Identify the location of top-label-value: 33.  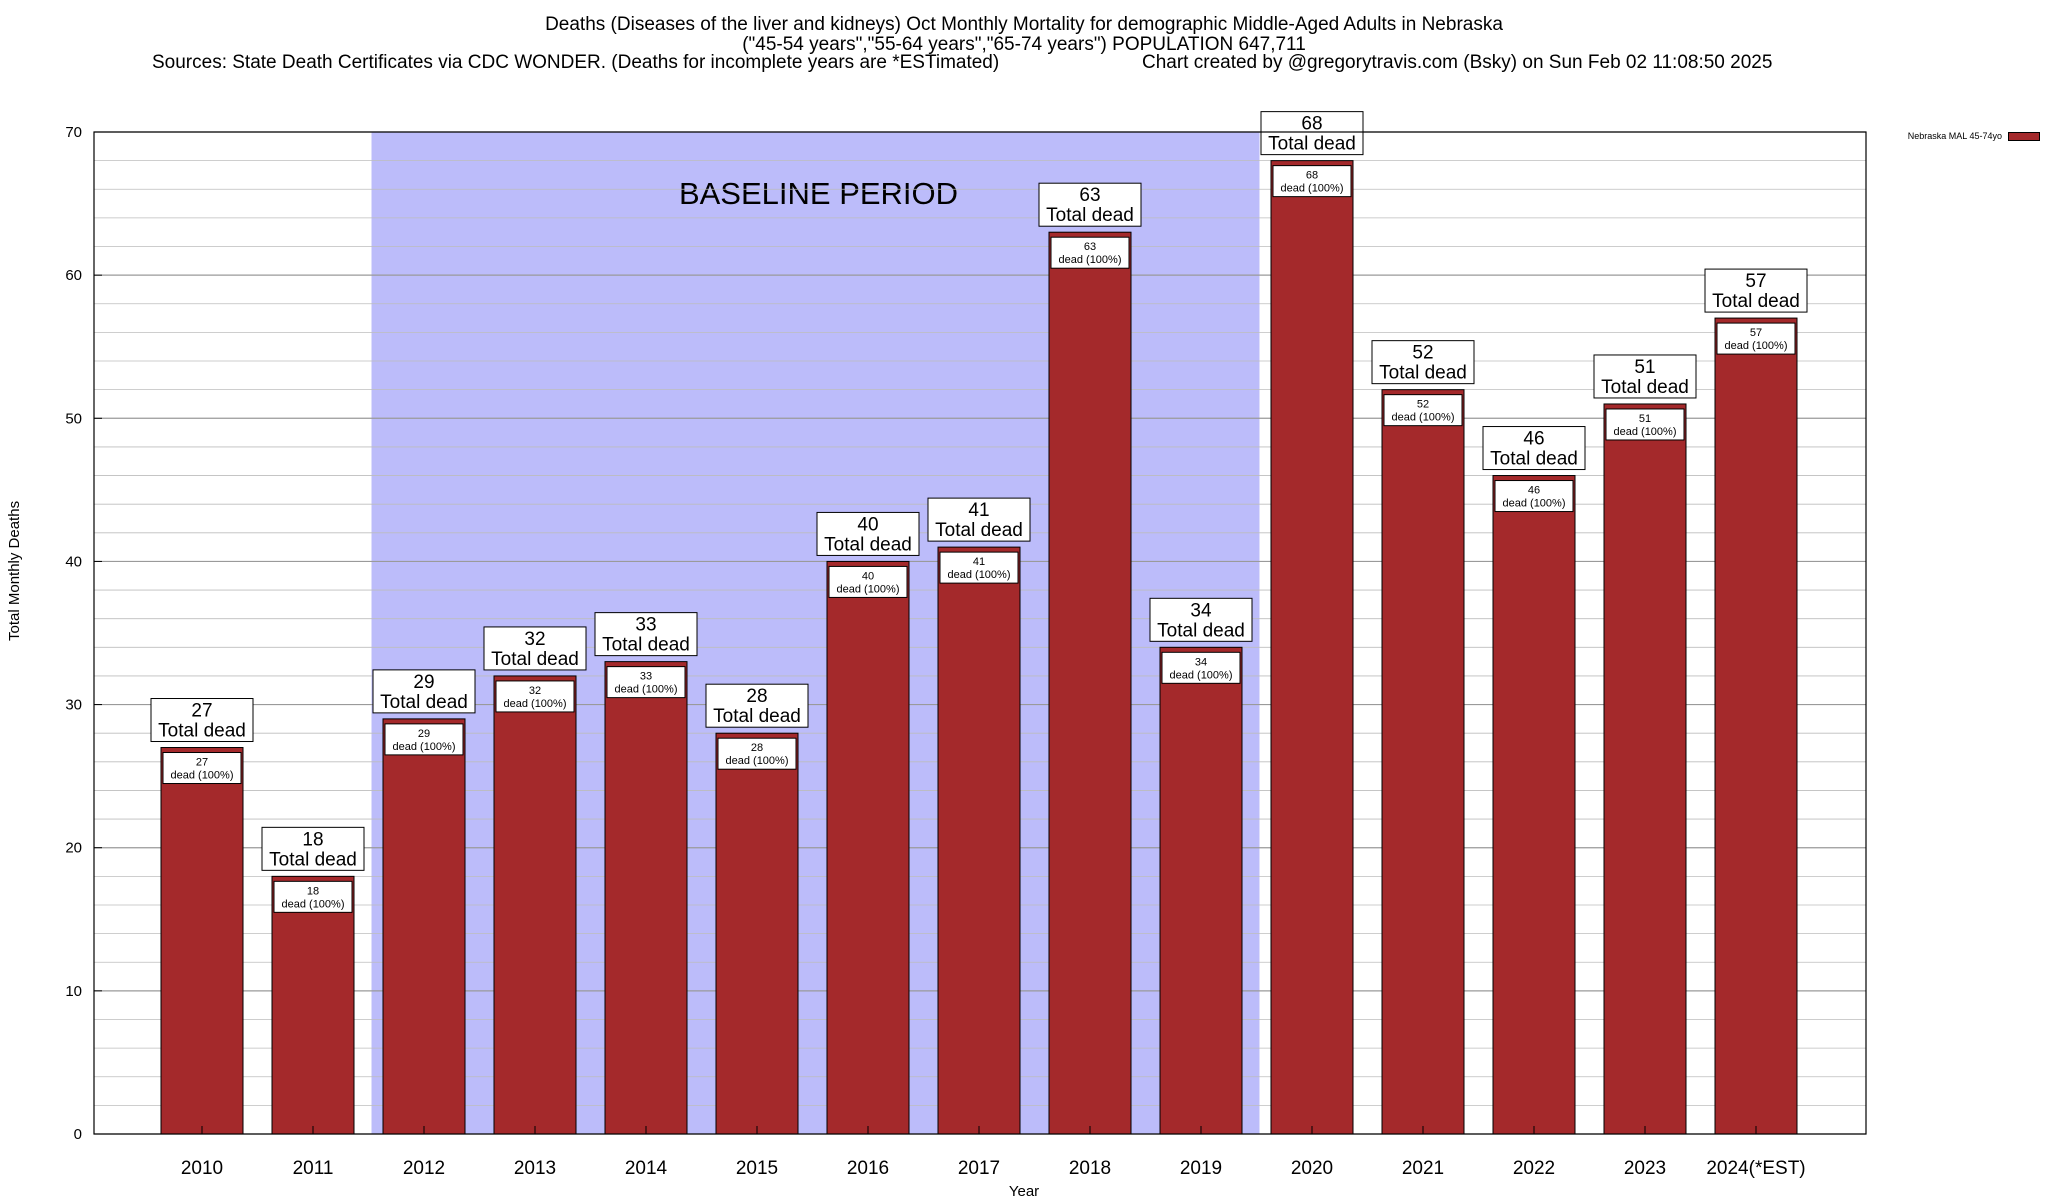
(645, 625).